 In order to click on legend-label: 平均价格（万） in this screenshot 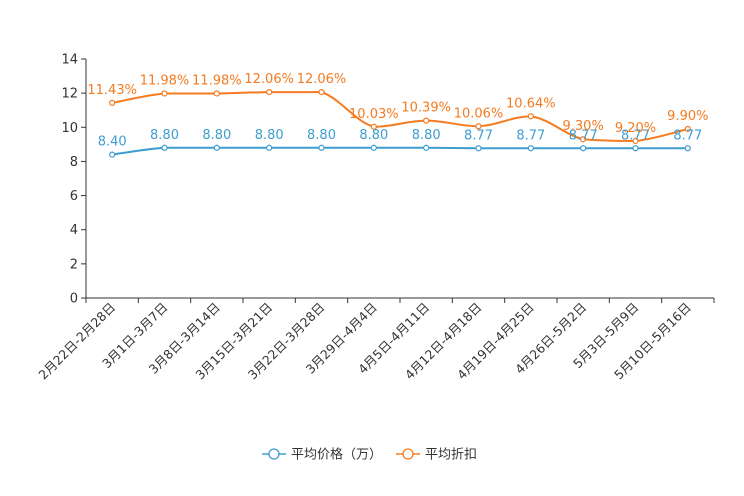, I will do `click(336, 455)`.